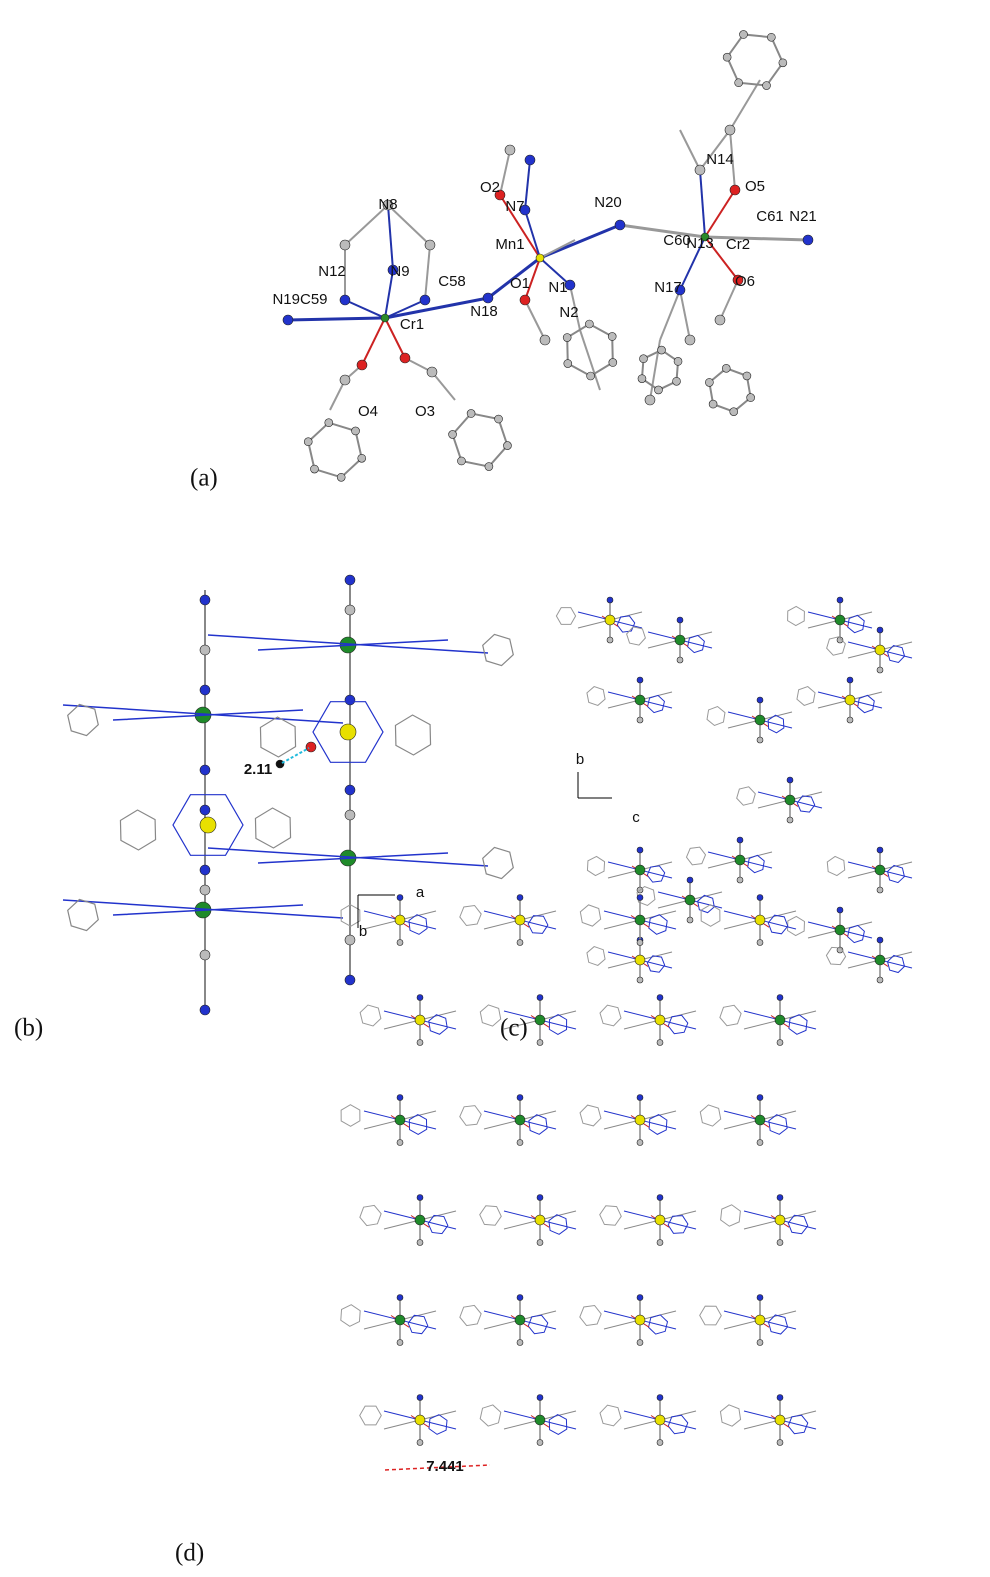  Describe the element at coordinates (677, 240) in the screenshot. I see `atom-label: C60` at that location.